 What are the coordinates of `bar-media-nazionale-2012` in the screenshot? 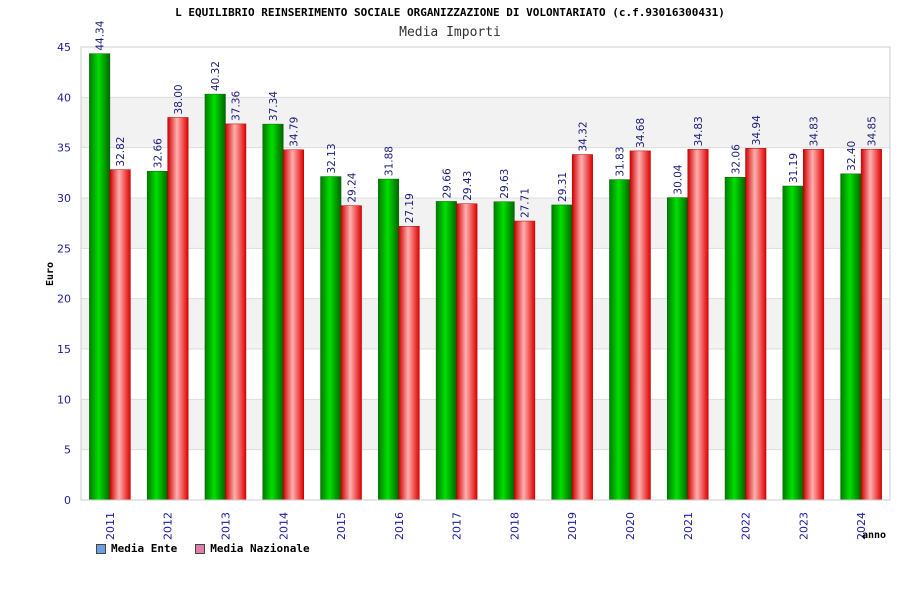 It's located at (178, 309).